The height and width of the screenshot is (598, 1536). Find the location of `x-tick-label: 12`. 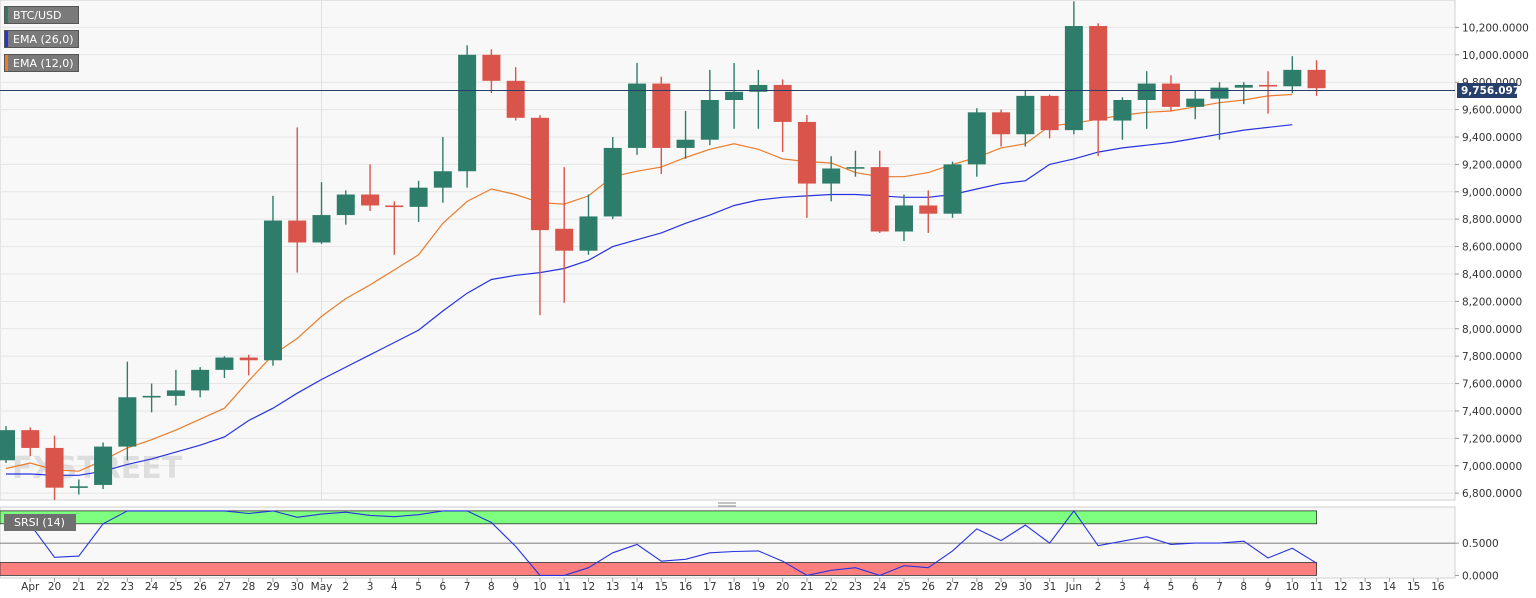

x-tick-label: 12 is located at coordinates (1340, 587).